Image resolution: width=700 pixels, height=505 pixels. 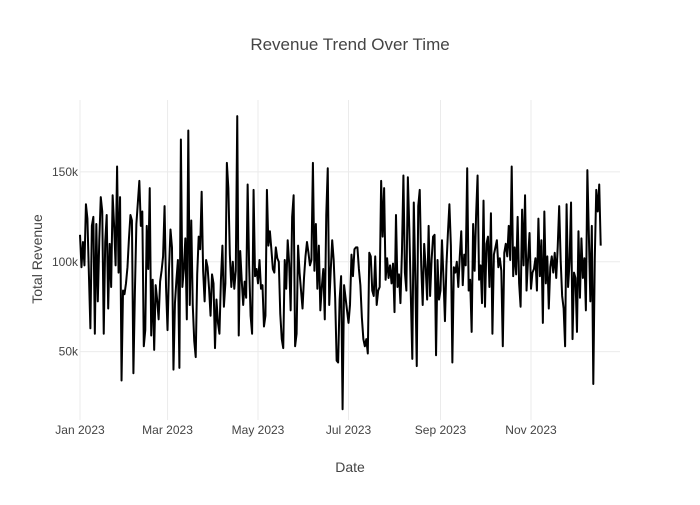 What do you see at coordinates (37, 259) in the screenshot?
I see `y-axis-title: Total Revenue` at bounding box center [37, 259].